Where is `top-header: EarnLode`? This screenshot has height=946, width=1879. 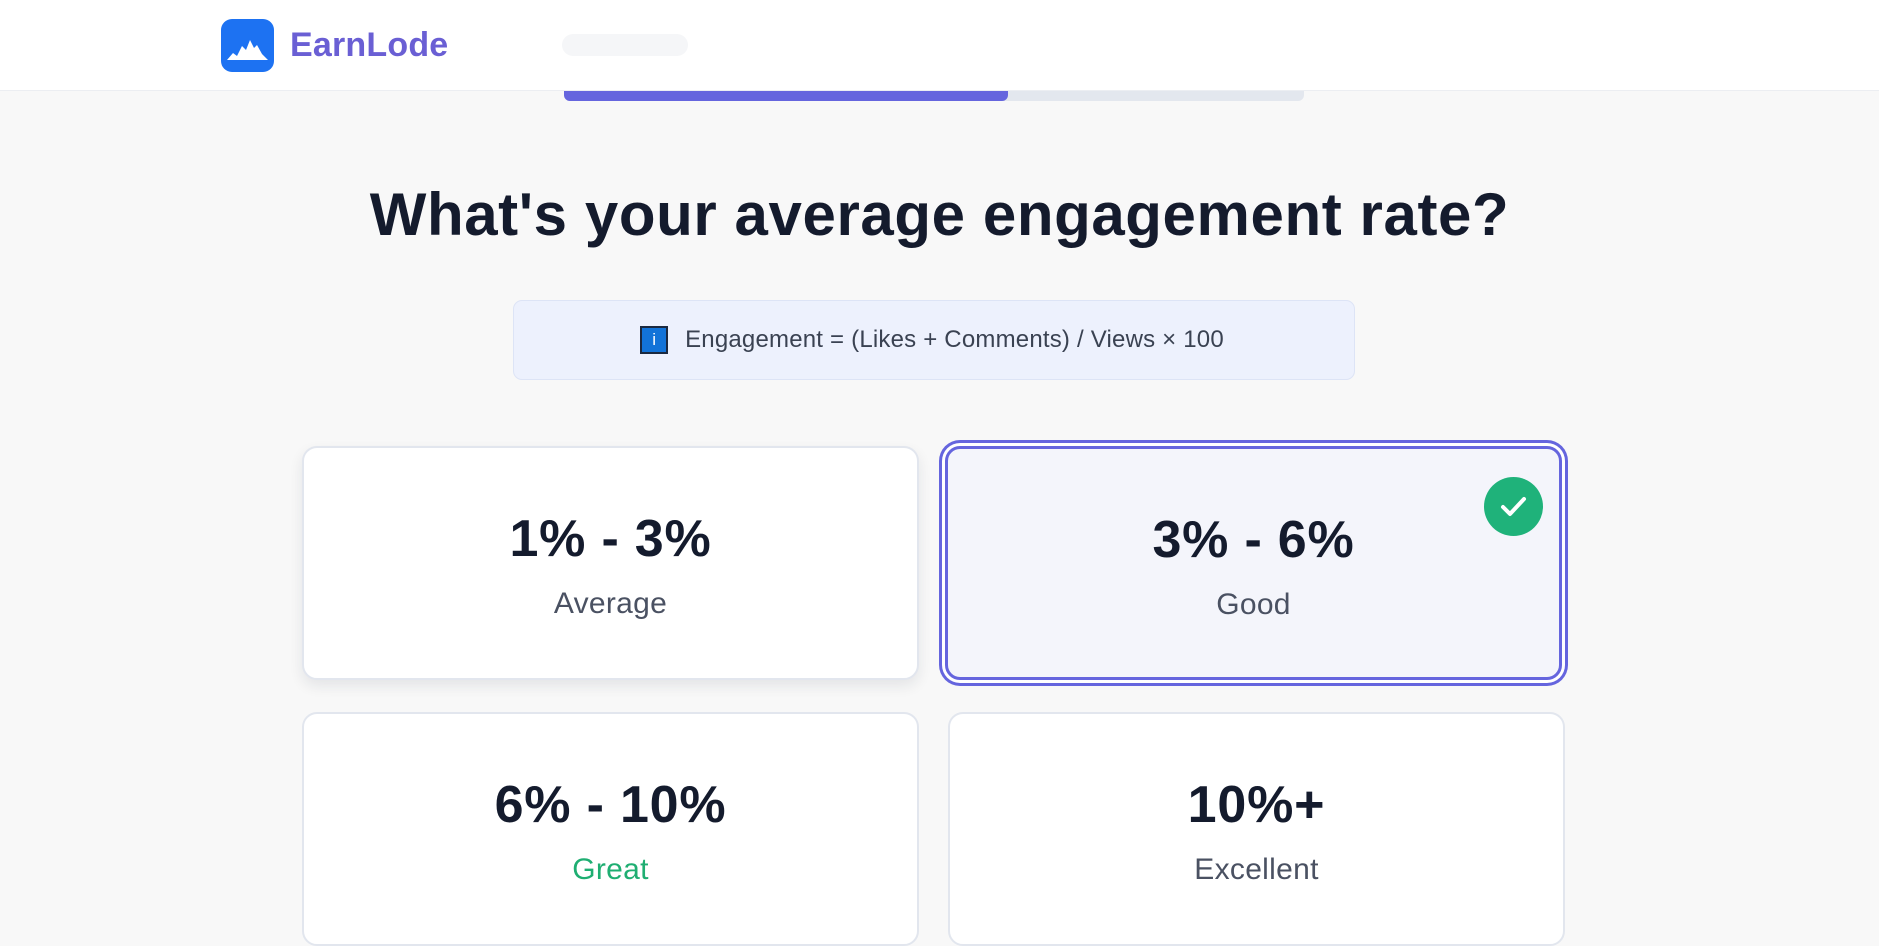
top-header: EarnLode is located at coordinates (939, 45).